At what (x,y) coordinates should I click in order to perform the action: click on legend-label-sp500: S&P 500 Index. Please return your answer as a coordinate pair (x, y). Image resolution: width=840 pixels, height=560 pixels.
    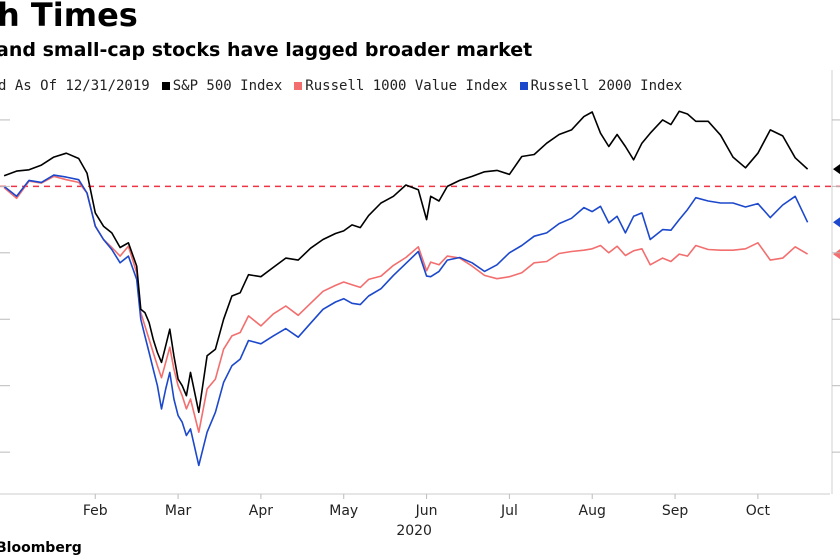
    Looking at the image, I should click on (227, 86).